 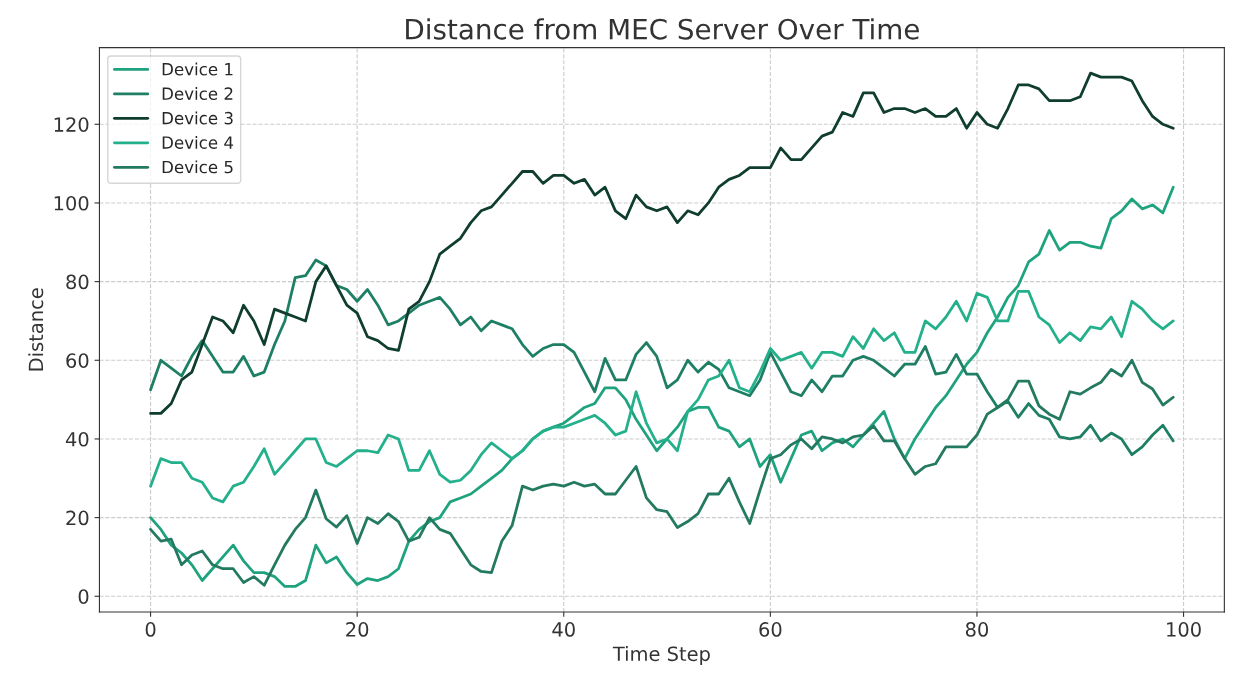 I want to click on x-tick-label: 80, so click(x=977, y=629).